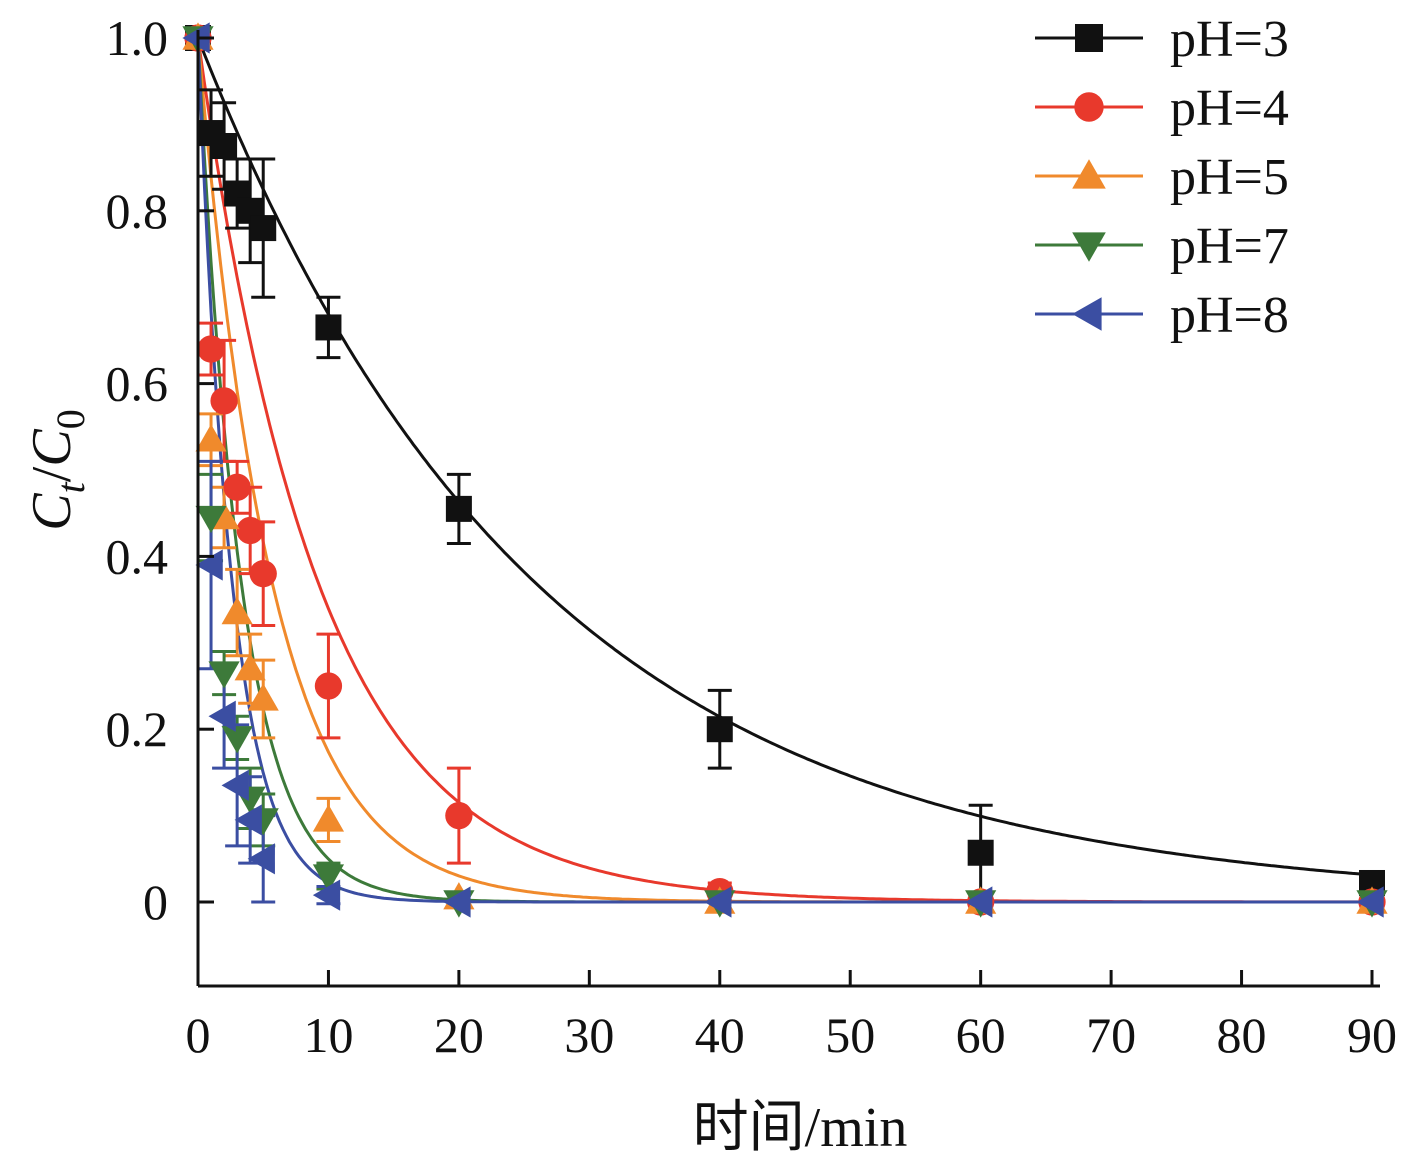  Describe the element at coordinates (1111, 1035) in the screenshot. I see `x-tick-label: 70` at that location.